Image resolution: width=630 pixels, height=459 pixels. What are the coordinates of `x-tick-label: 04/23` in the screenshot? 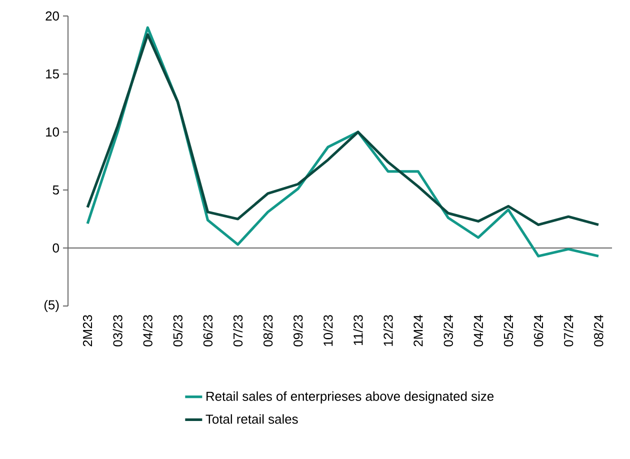 It's located at (147, 330).